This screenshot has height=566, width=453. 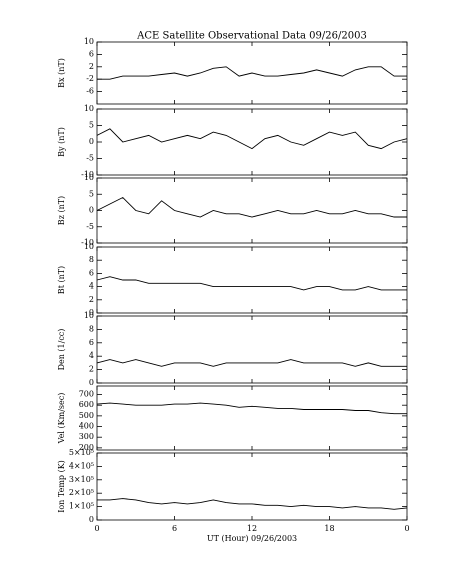 I want to click on y-axis-label: Bx (nT), so click(x=61, y=73).